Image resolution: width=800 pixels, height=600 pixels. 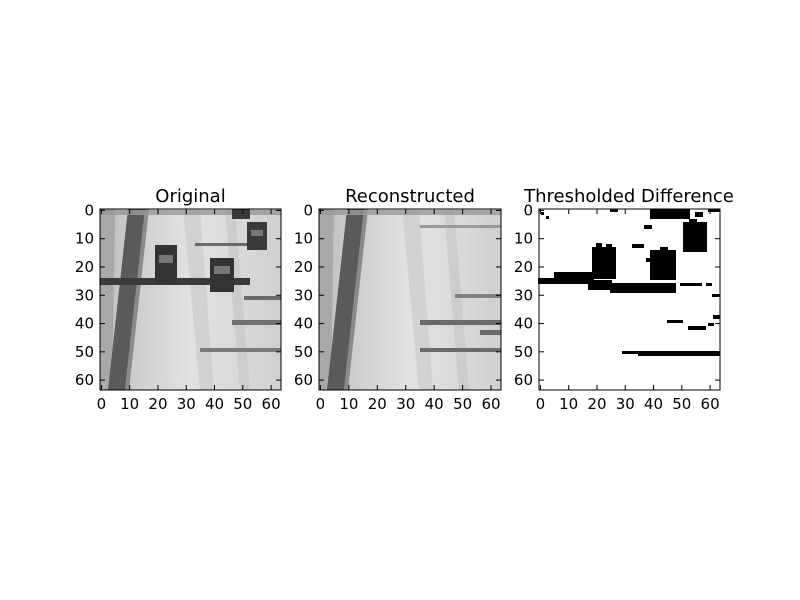 What do you see at coordinates (405, 404) in the screenshot?
I see `x-tick-label-reconstructed: 30` at bounding box center [405, 404].